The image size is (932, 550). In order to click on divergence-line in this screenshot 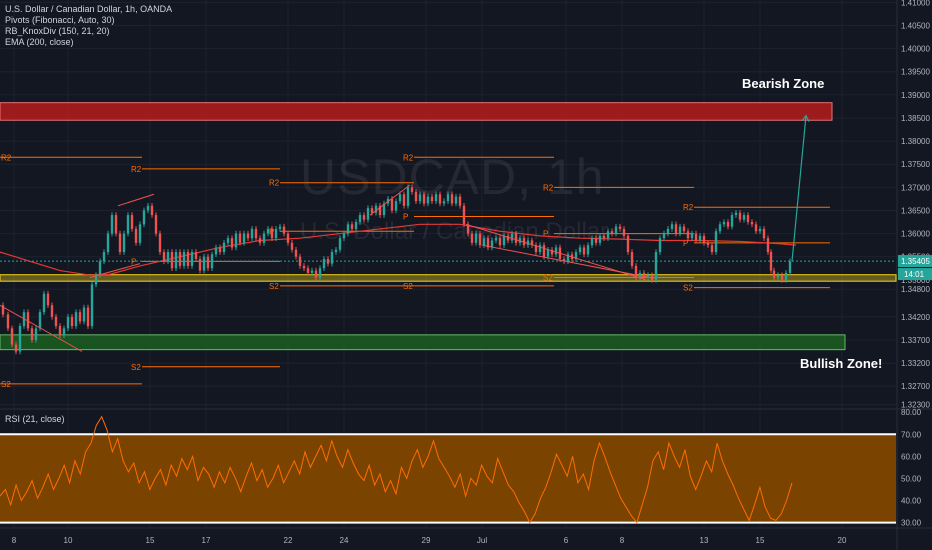, I will do `click(41, 328)`.